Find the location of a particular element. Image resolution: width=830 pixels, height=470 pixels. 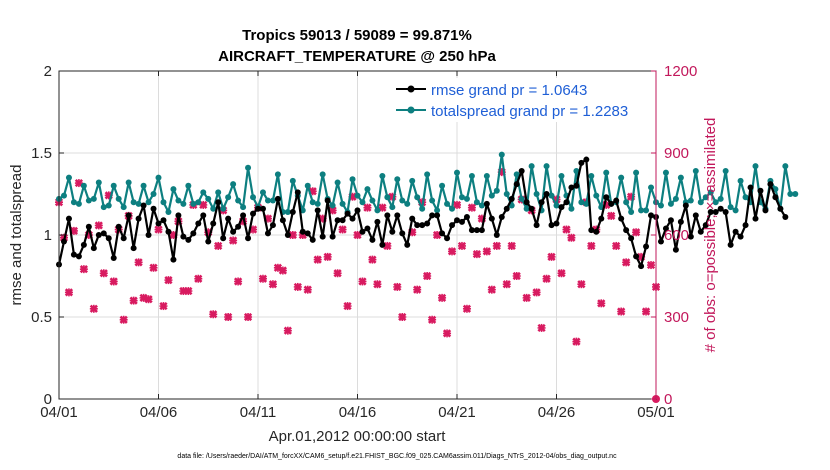

y-axis-ticks: 0 0.5 1 1.5 2 is located at coordinates (47, 235).